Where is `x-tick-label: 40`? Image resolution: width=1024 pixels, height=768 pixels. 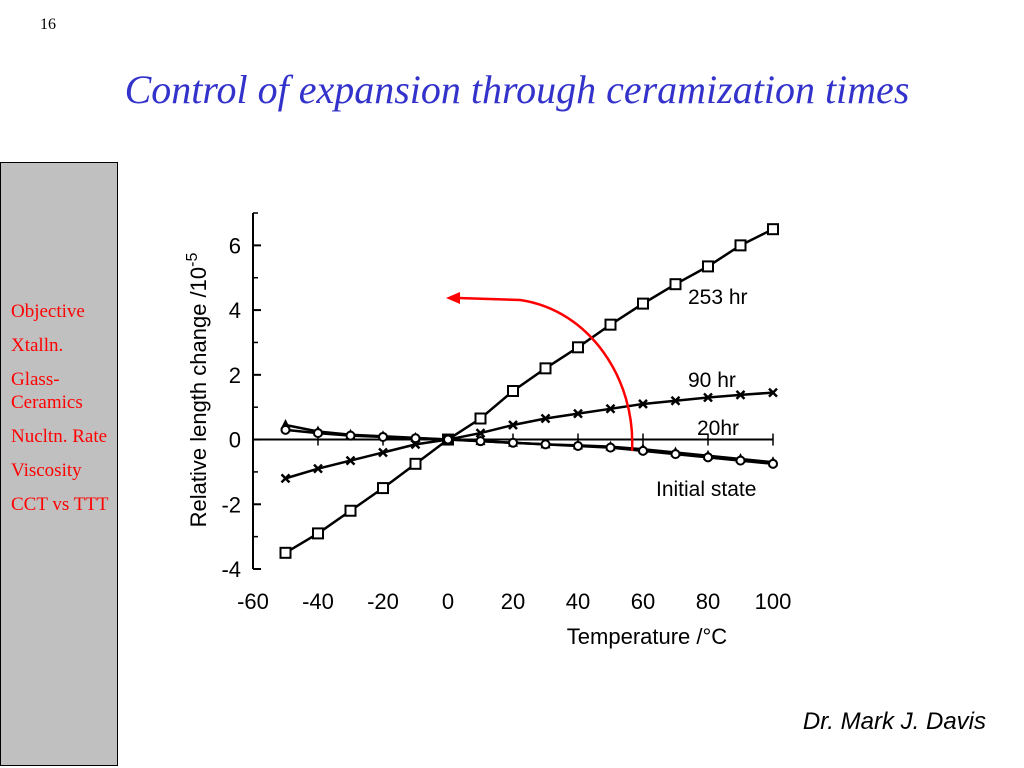
x-tick-label: 40 is located at coordinates (578, 601).